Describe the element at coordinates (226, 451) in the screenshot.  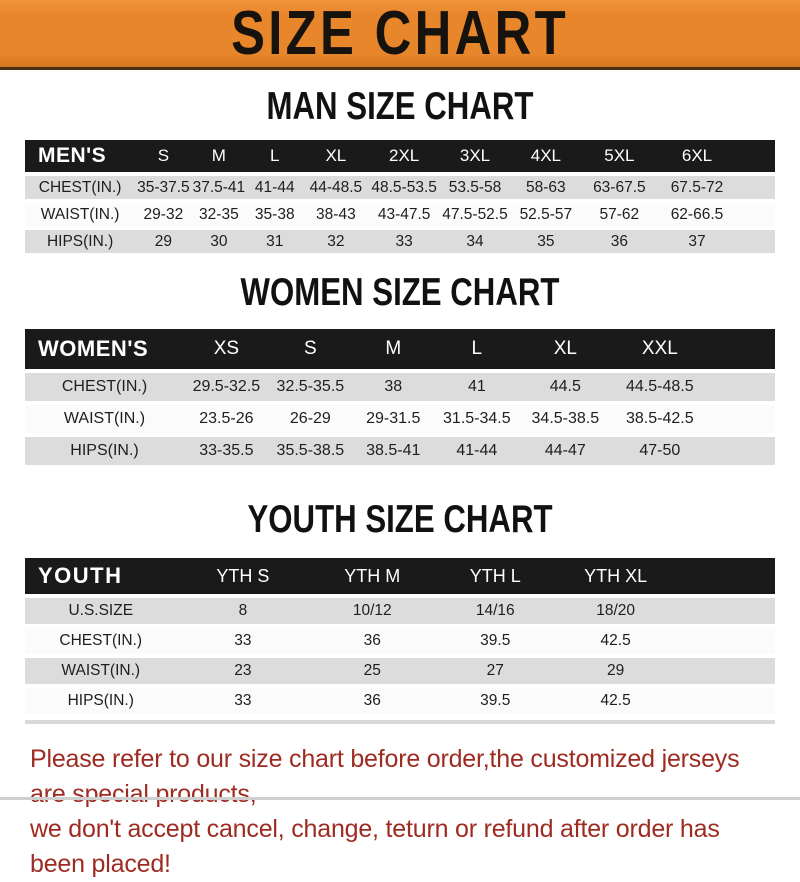
I see `size-value-cell: 33-35.5` at that location.